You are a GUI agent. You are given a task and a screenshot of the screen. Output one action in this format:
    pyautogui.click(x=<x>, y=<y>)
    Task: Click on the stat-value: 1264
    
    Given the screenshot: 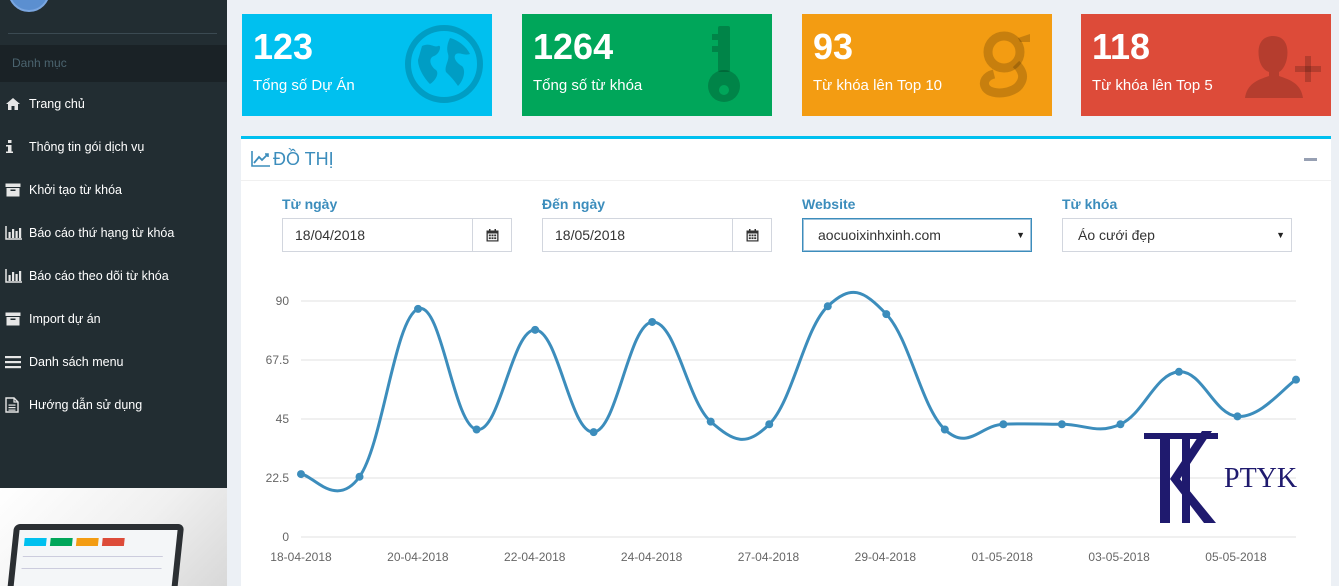 What is the action you would take?
    pyautogui.click(x=573, y=46)
    